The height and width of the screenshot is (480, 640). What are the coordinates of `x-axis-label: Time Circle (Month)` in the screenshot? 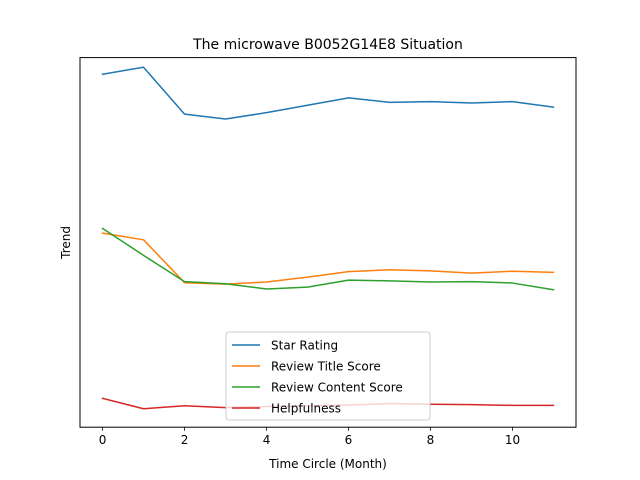 It's located at (327, 464).